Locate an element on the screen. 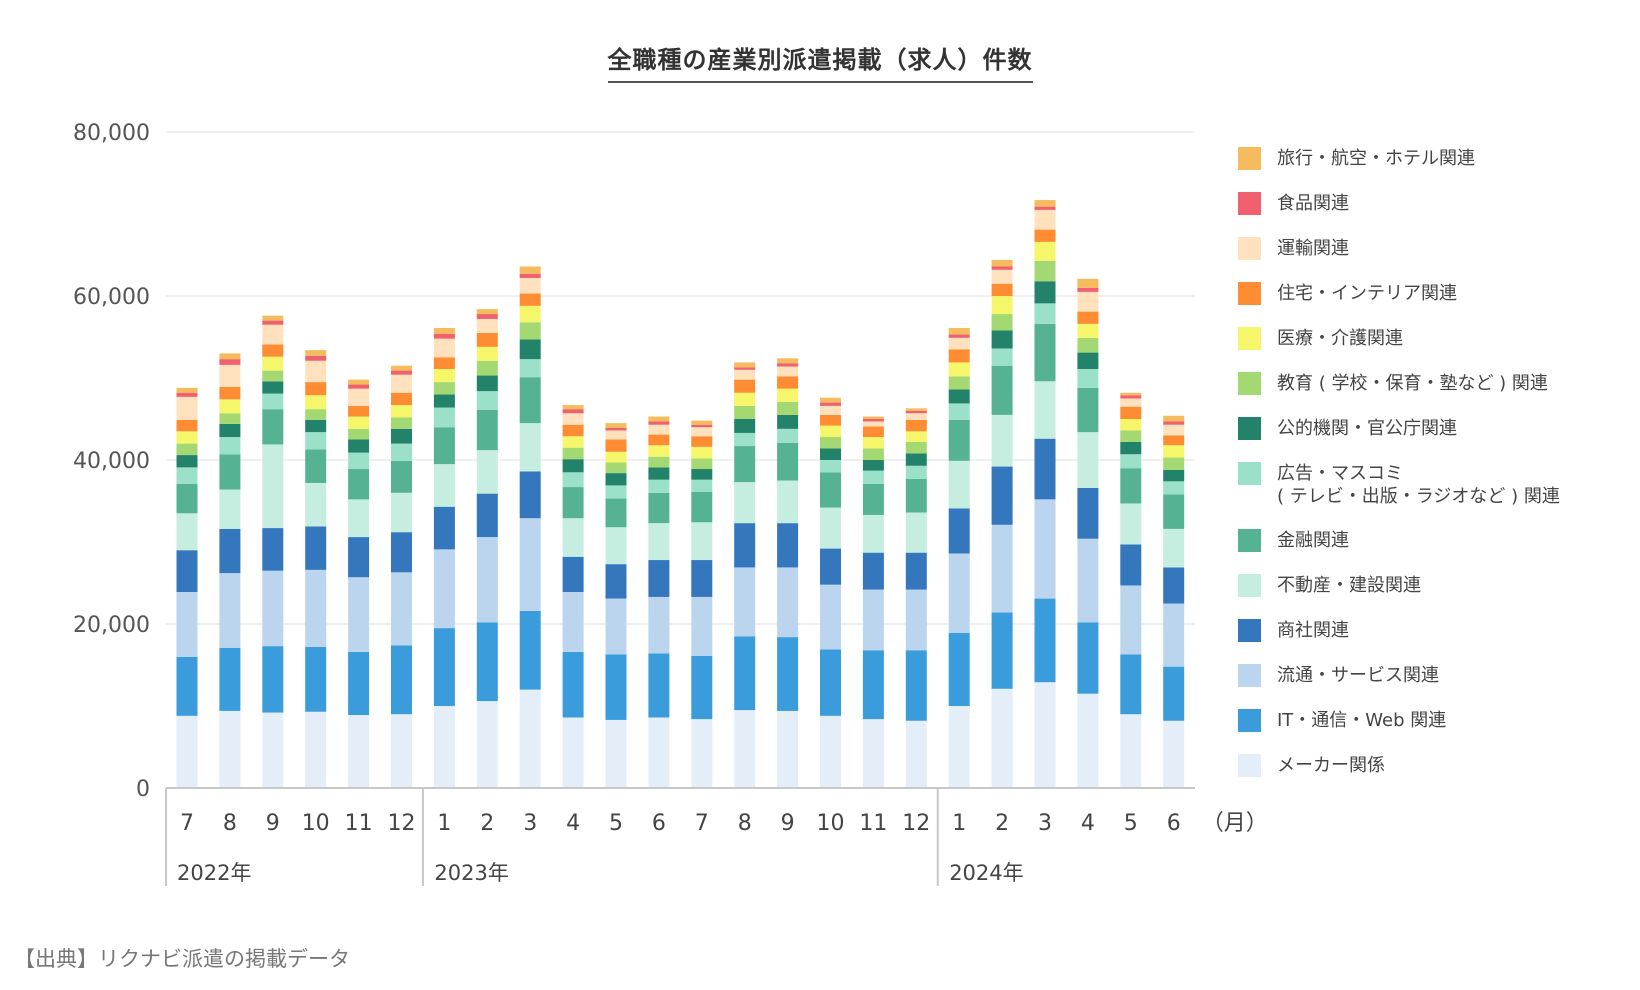 The height and width of the screenshot is (990, 1640). legend-item: IT・通信・Web 関連 is located at coordinates (1342, 721).